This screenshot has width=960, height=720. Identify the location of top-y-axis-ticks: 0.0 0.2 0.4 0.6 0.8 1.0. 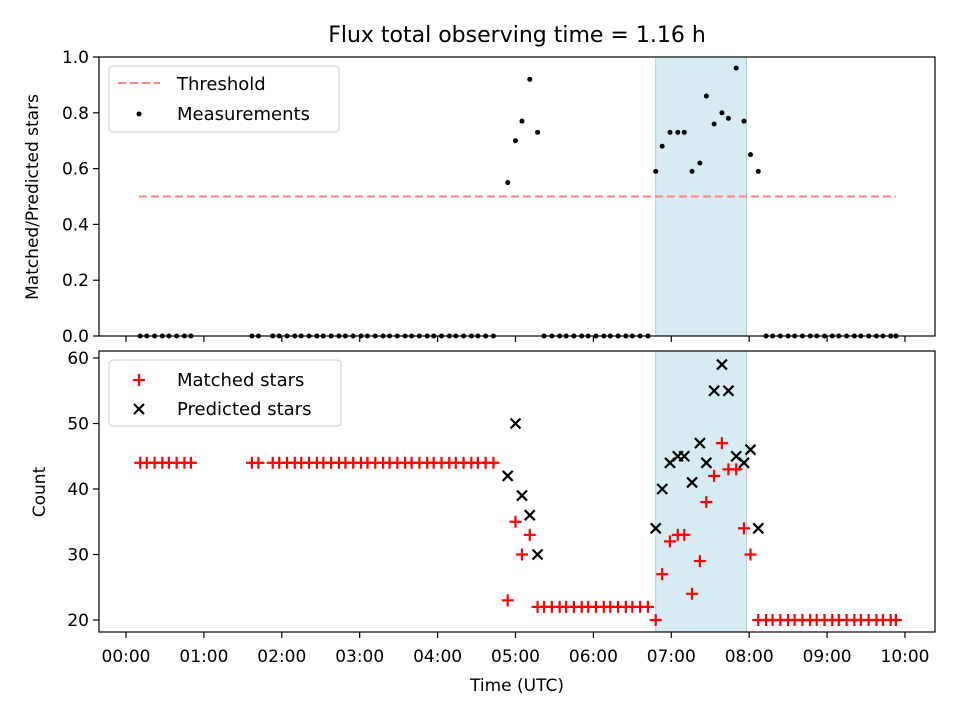
(80, 197).